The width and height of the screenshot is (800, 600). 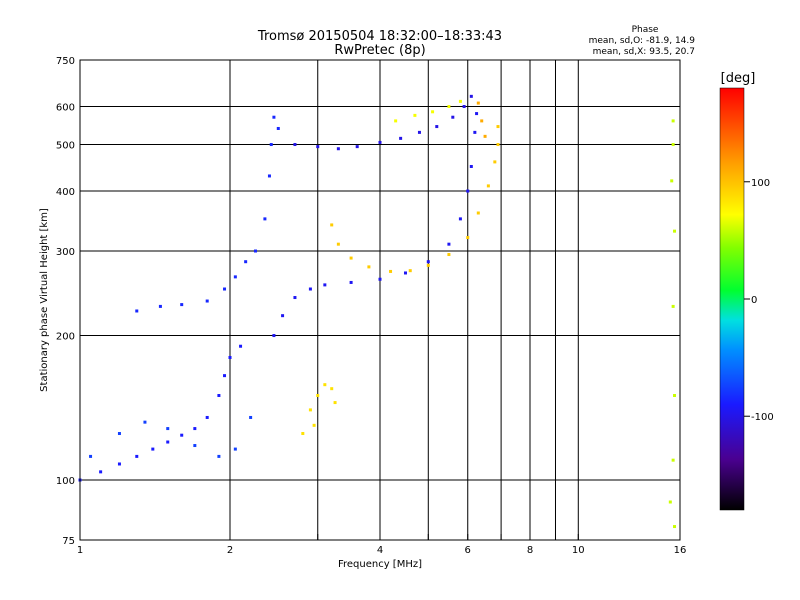 What do you see at coordinates (380, 564) in the screenshot?
I see `x-axis-label: Frequency [MHz]` at bounding box center [380, 564].